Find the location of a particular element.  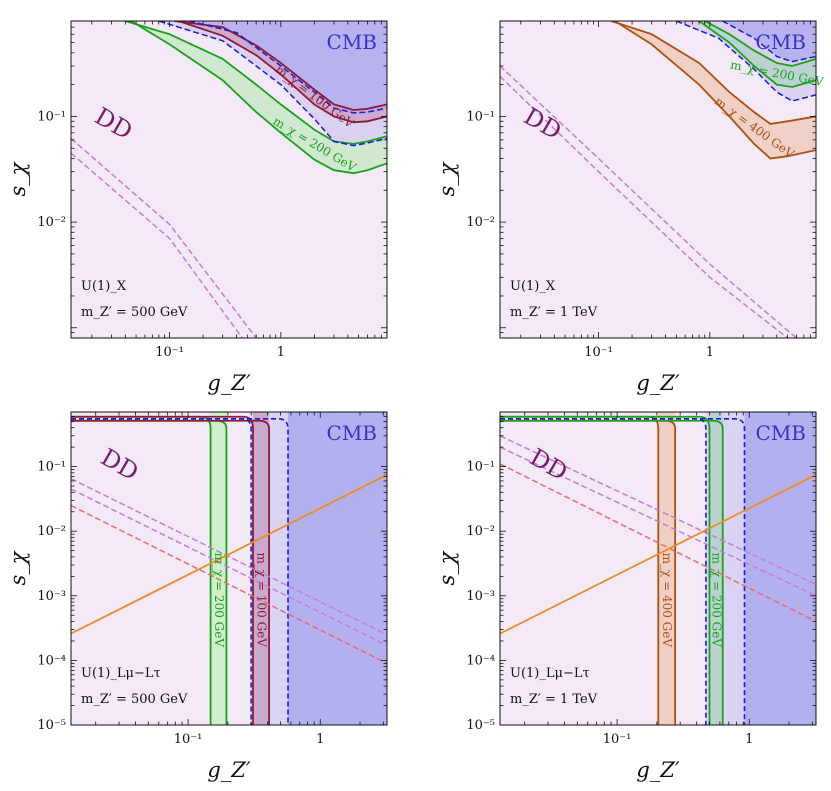

brown-band-label: m_χ = 400 GeV is located at coordinates (667, 600).